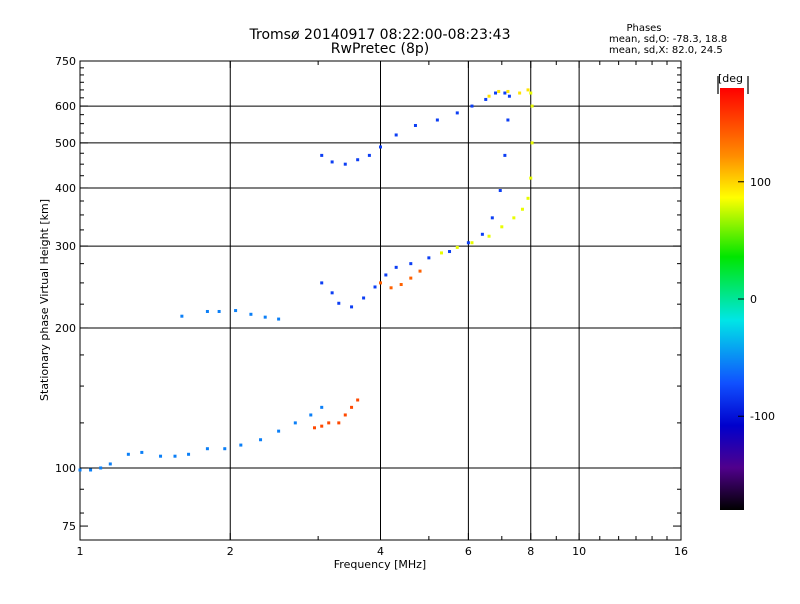 Image resolution: width=800 pixels, height=604 pixels. Describe the element at coordinates (380, 35) in the screenshot. I see `chart-title: Tromsø 20140917 08:22:00-08:23:43` at that location.